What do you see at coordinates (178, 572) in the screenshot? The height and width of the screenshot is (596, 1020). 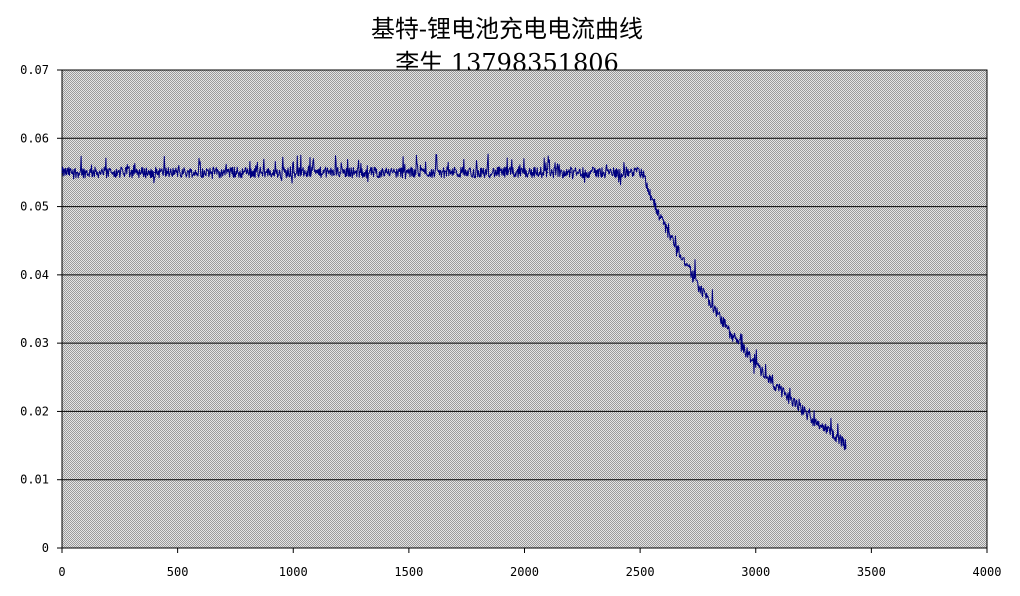 I see `x-tick-label: 500` at bounding box center [178, 572].